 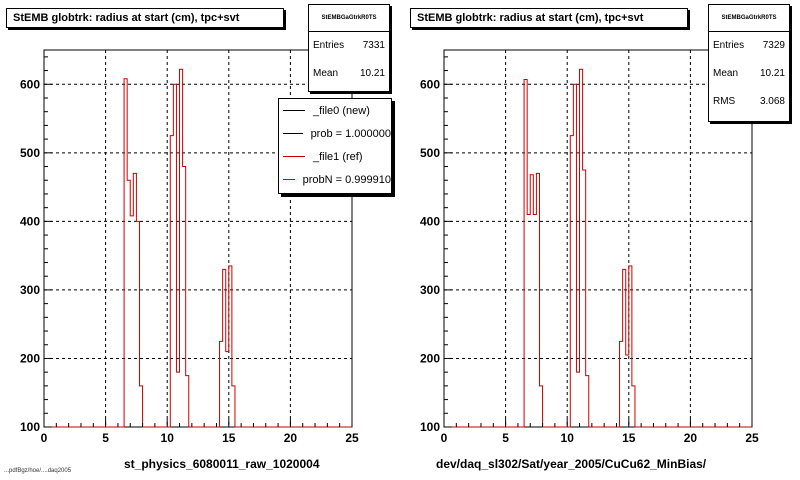 What do you see at coordinates (229, 438) in the screenshot?
I see `panel-1-xtick-label-15: 15` at bounding box center [229, 438].